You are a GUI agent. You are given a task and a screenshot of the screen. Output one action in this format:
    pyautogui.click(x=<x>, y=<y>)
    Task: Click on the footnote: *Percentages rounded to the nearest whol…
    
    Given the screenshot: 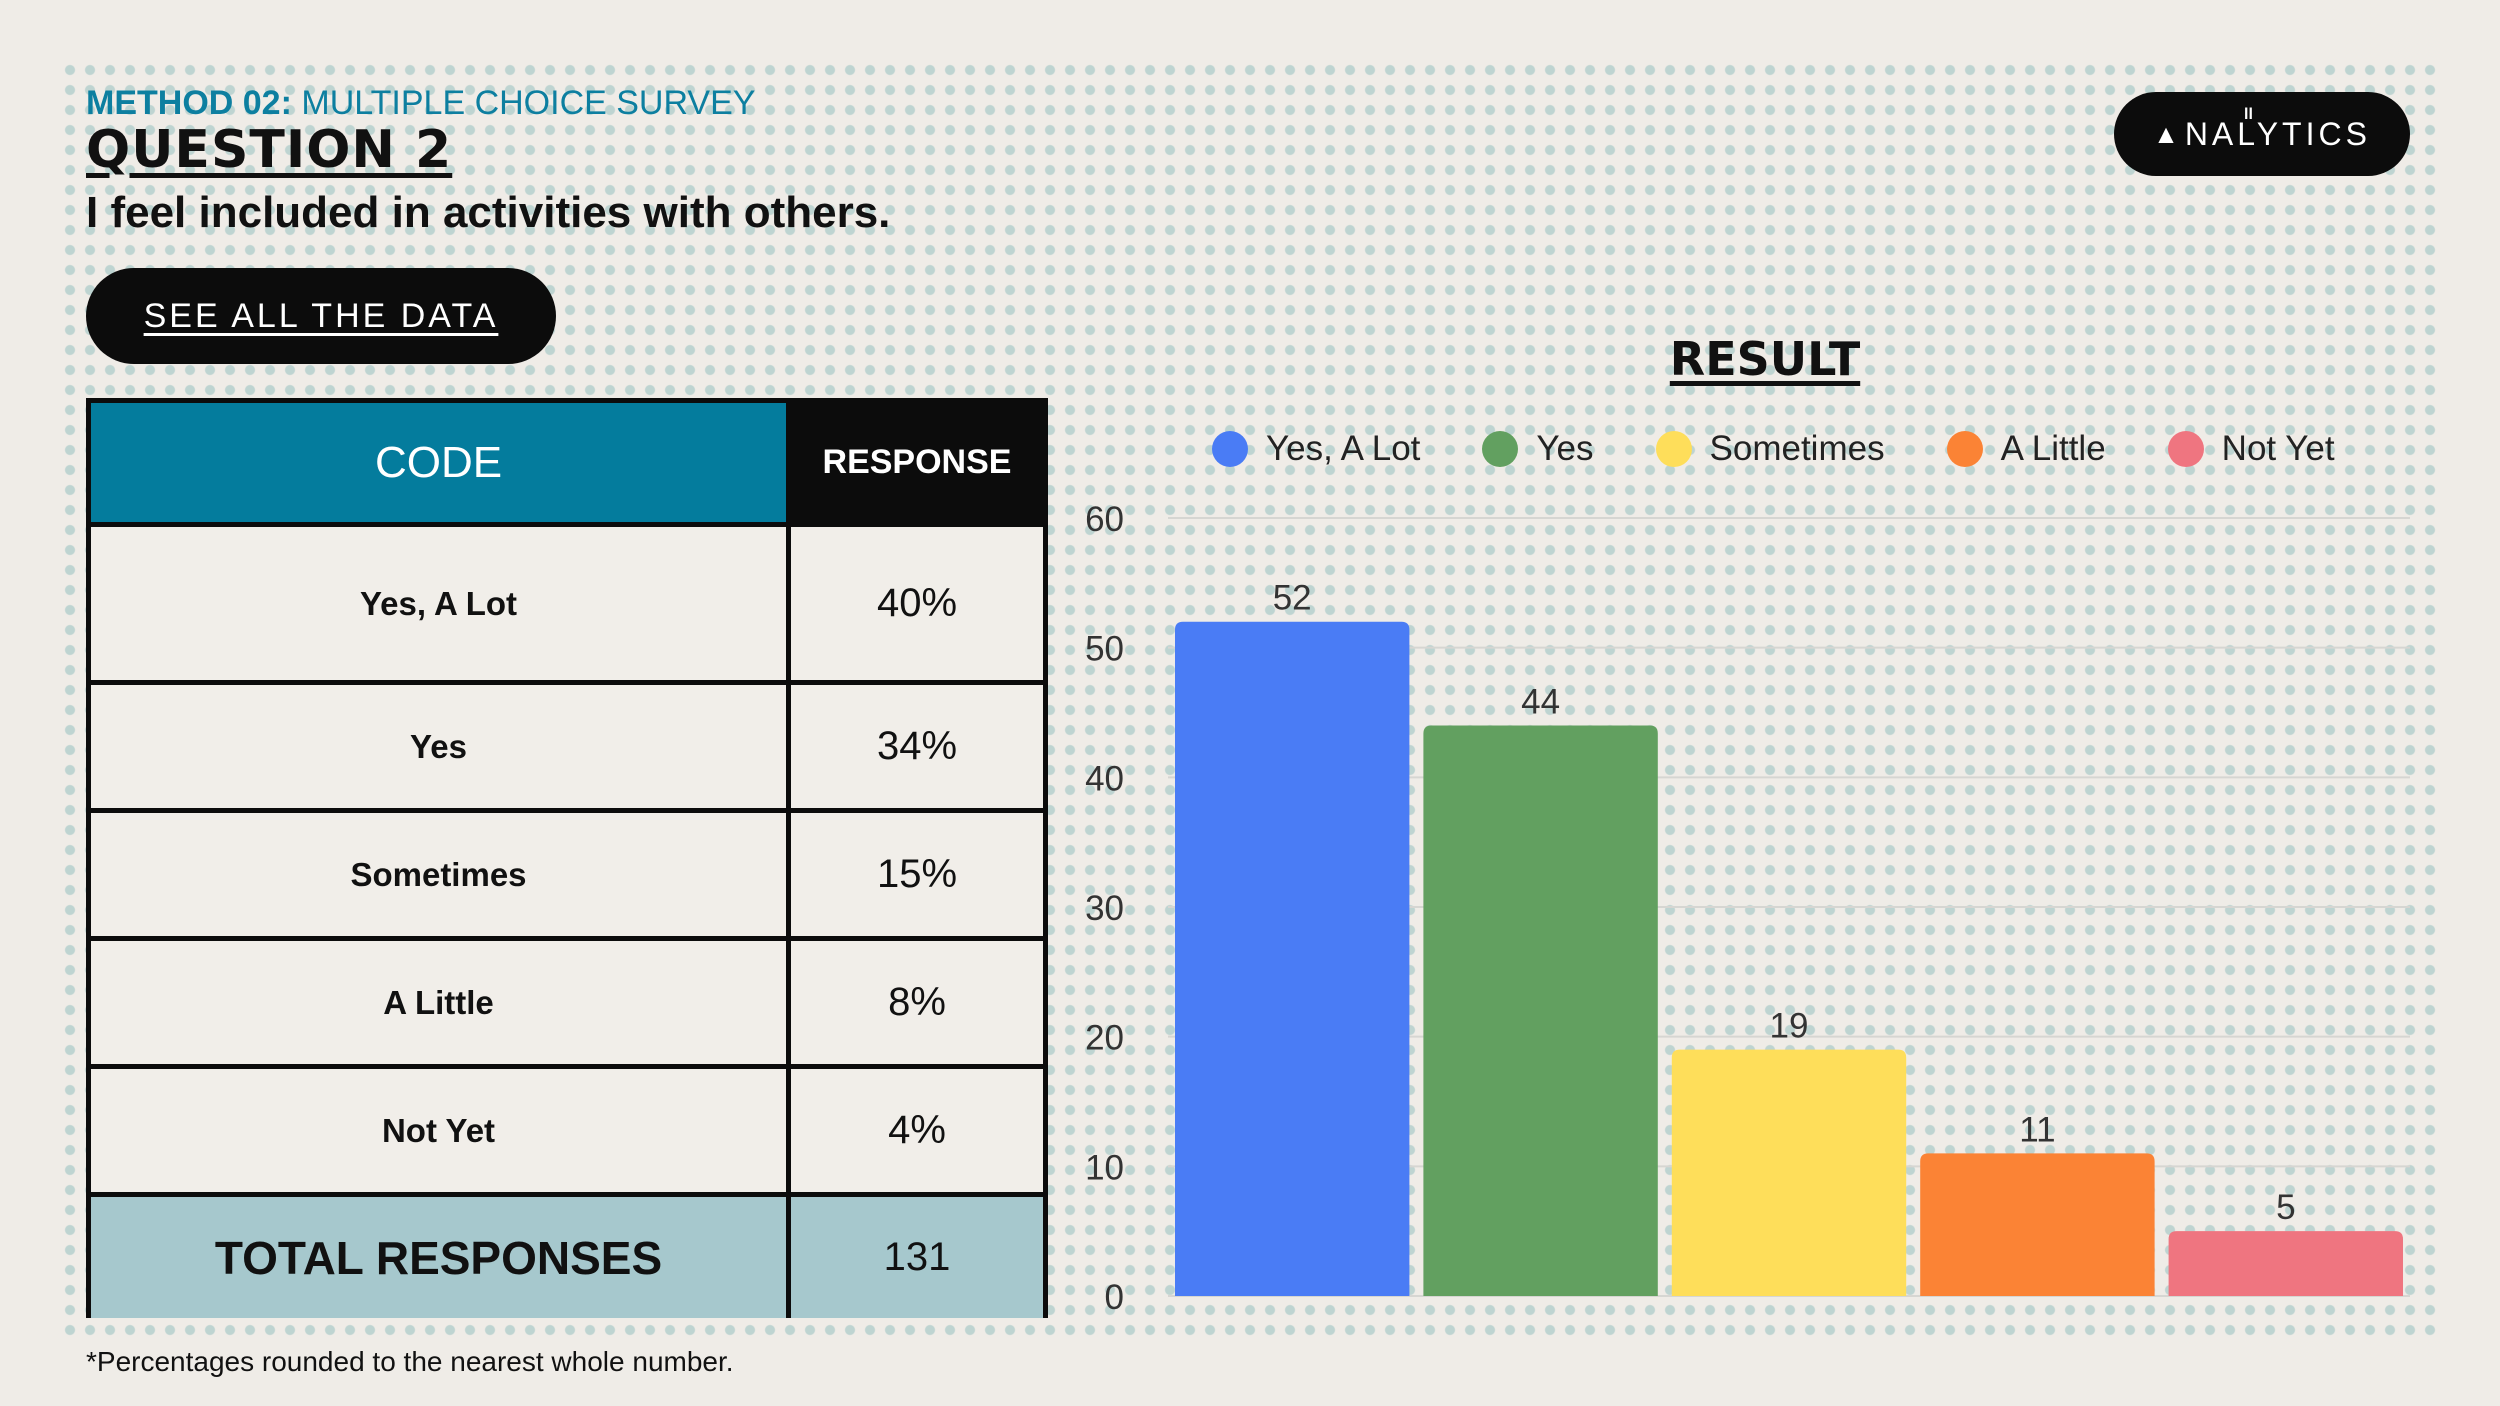 What is the action you would take?
    pyautogui.click(x=410, y=1361)
    